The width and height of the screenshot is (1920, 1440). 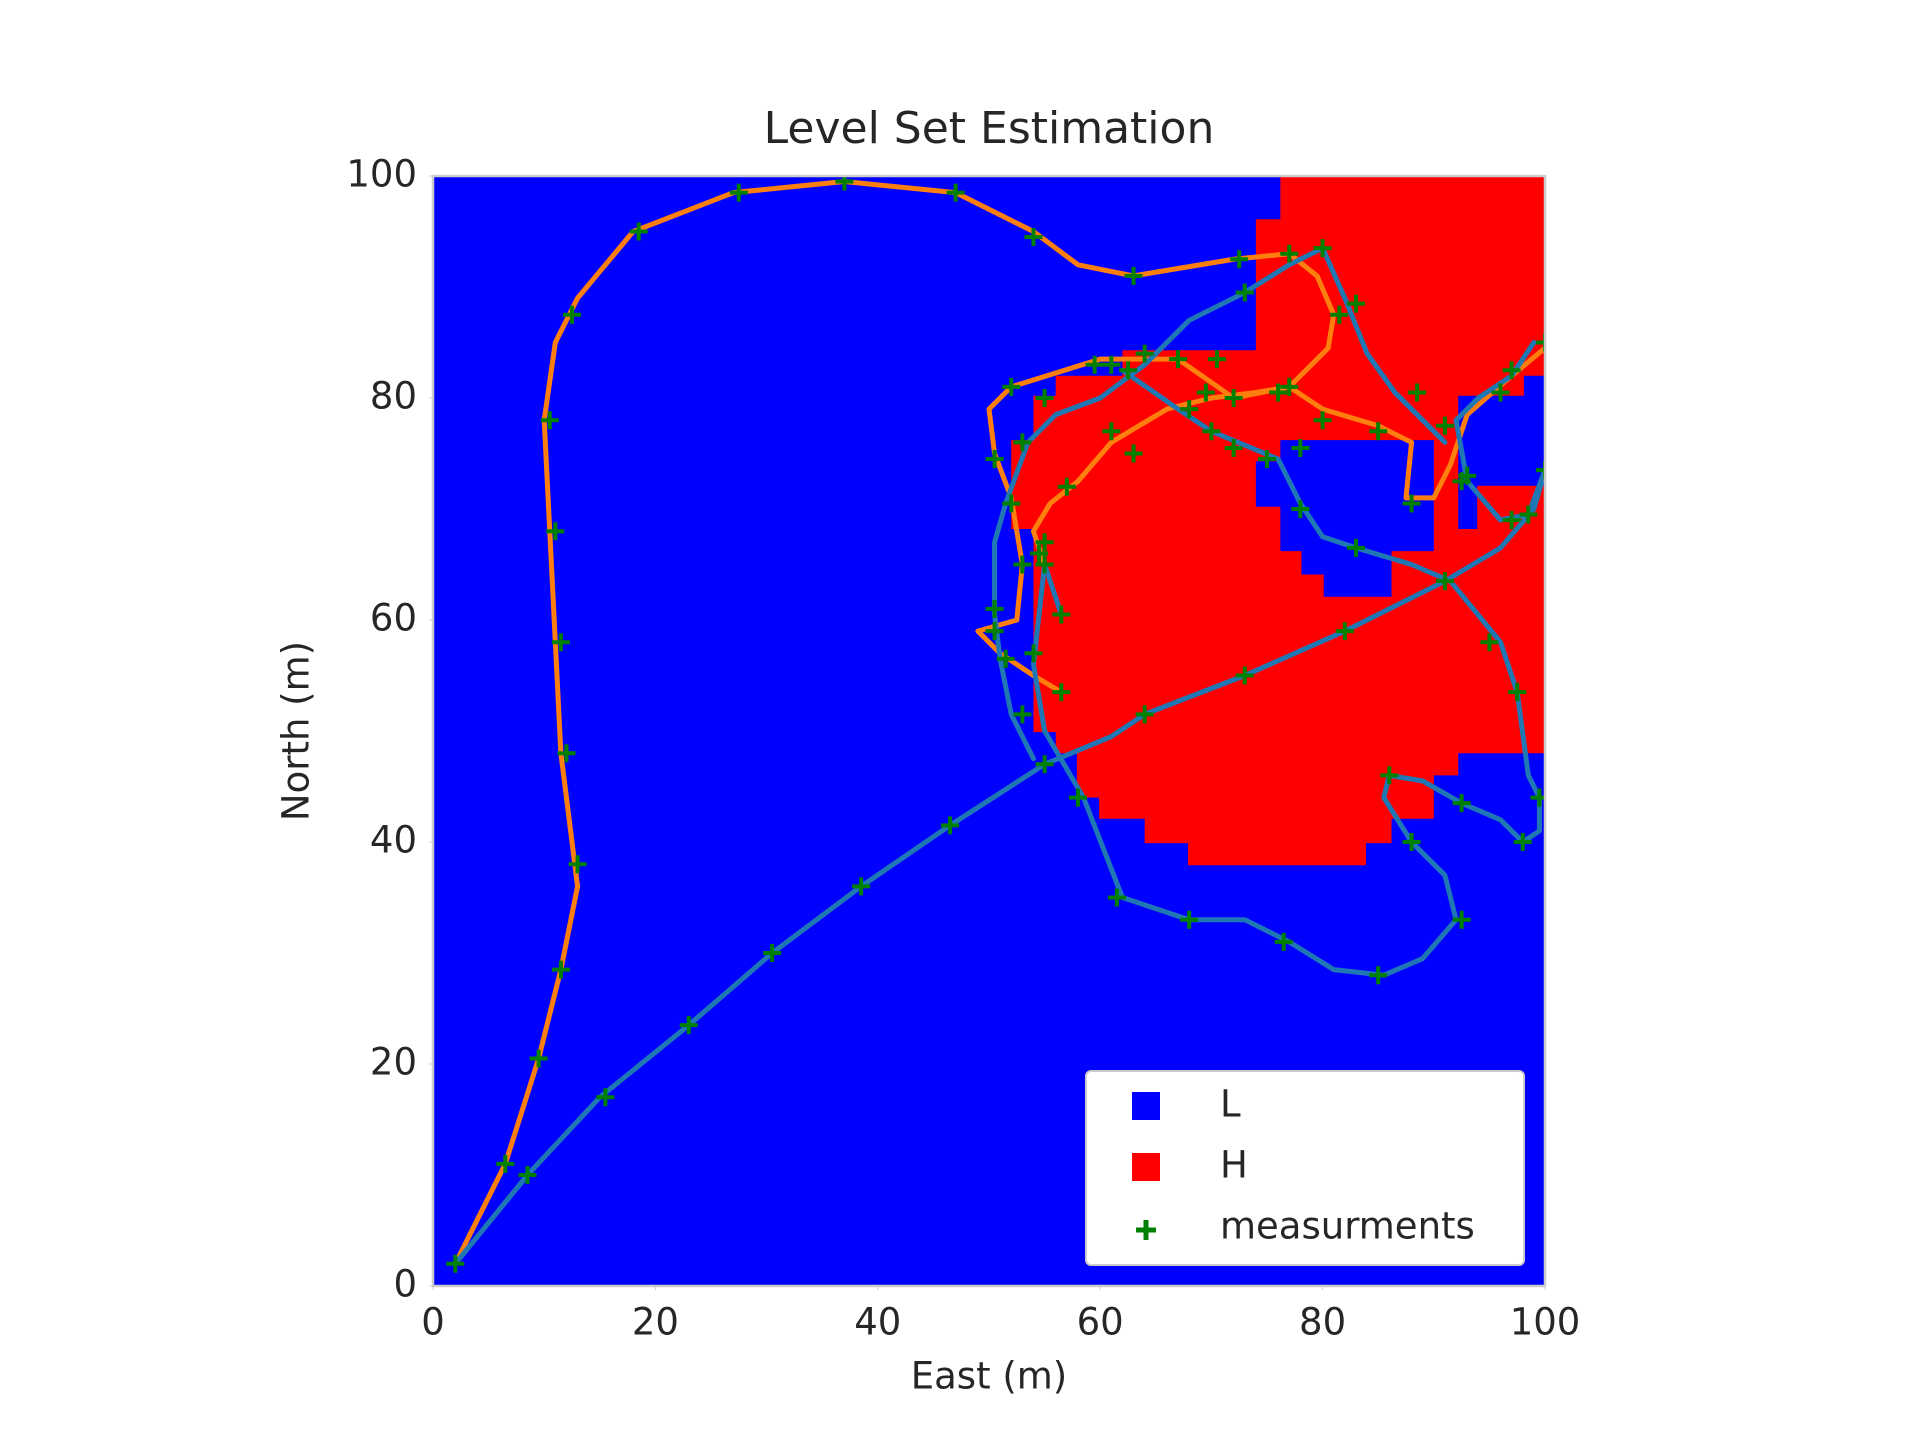 What do you see at coordinates (1100, 1322) in the screenshot?
I see `x-tick-label: 60` at bounding box center [1100, 1322].